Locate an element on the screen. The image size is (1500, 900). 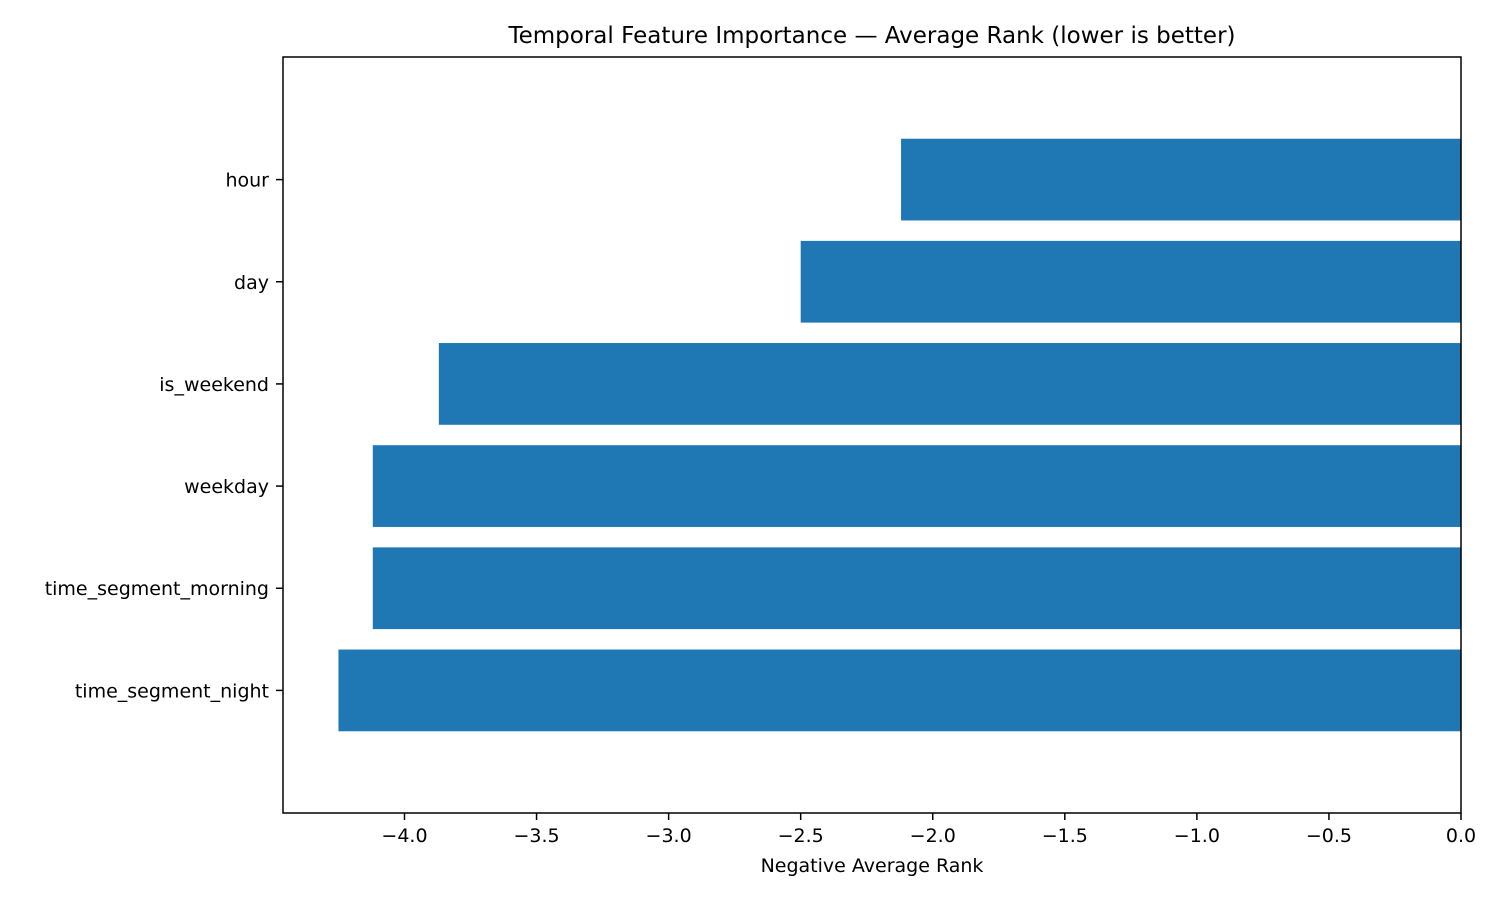
bar-weekday is located at coordinates (916, 486).